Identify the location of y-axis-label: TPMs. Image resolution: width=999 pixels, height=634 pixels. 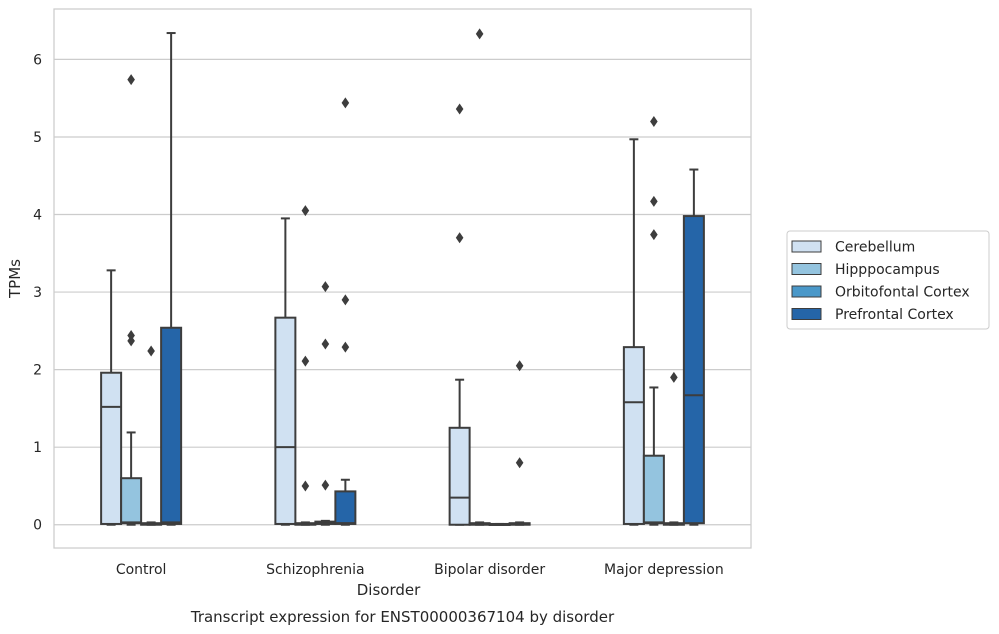
(15, 279).